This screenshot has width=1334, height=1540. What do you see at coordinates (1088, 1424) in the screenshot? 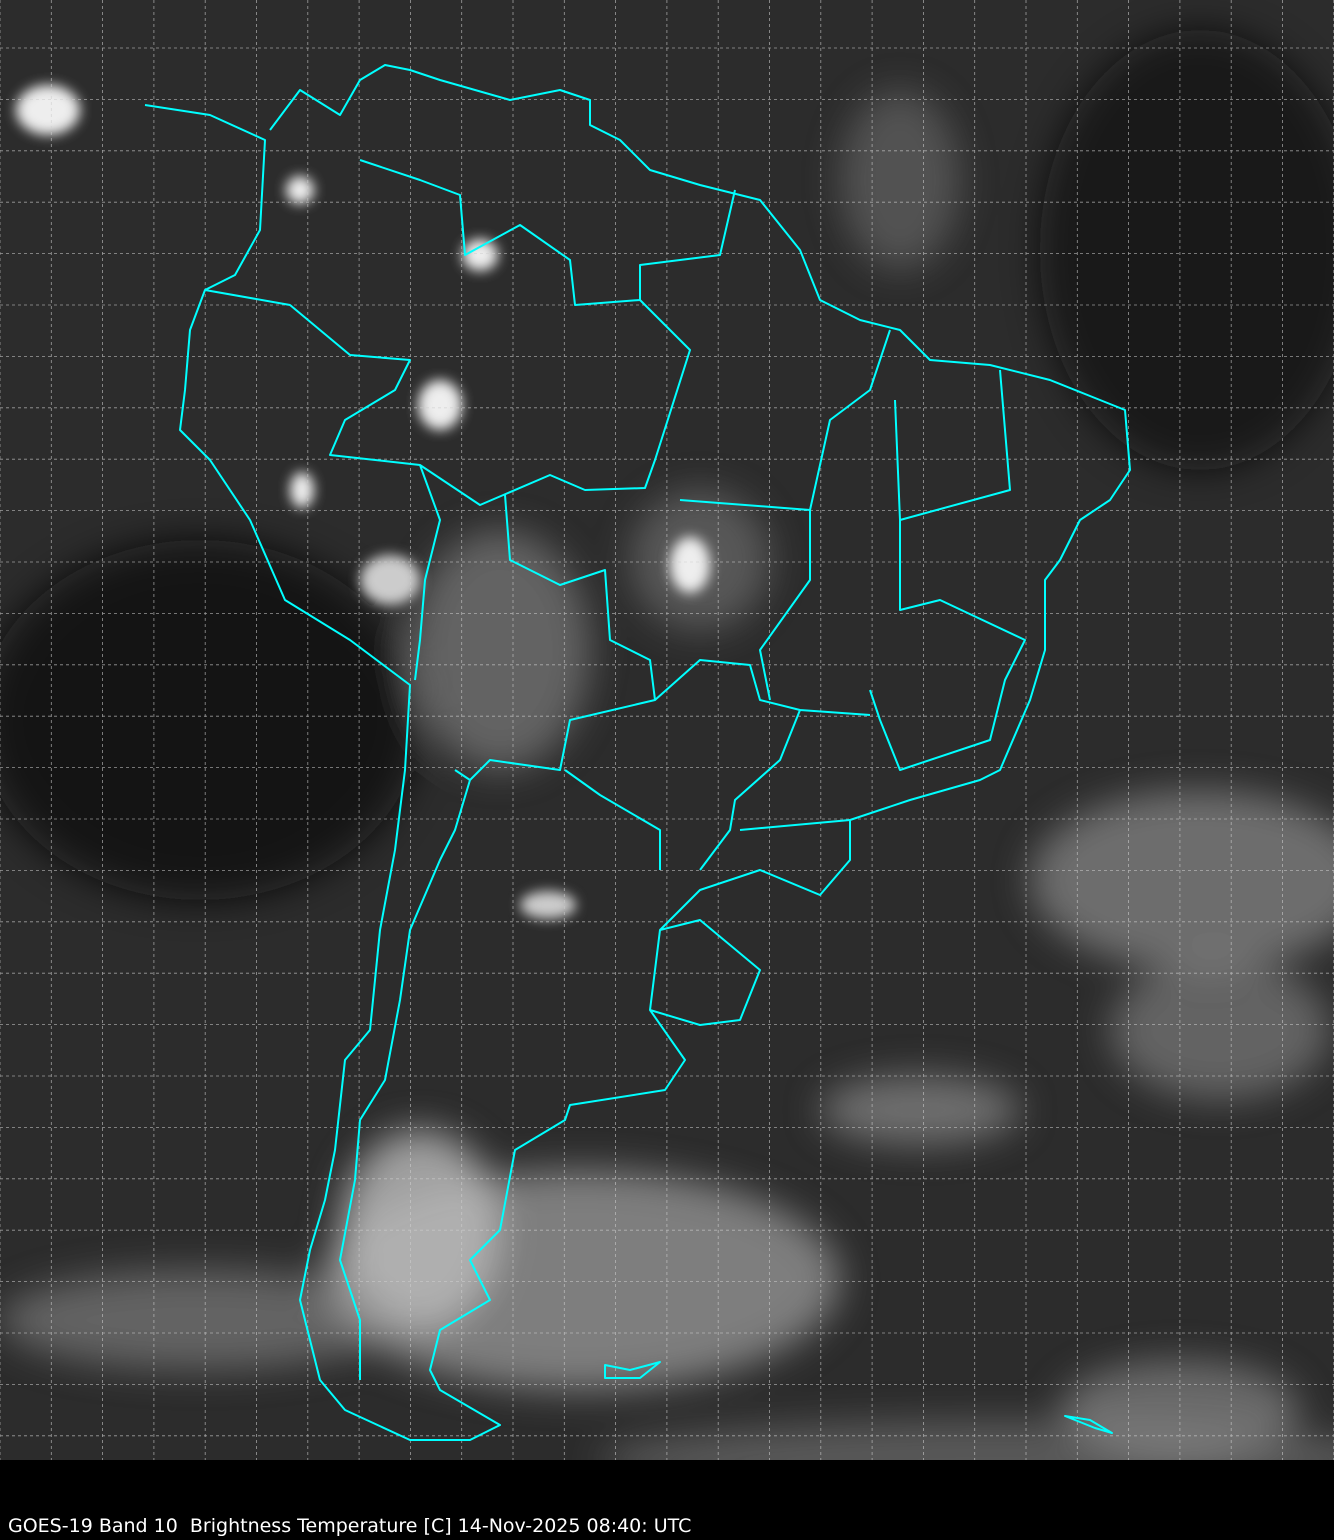
I see `south-georgia-island` at bounding box center [1088, 1424].